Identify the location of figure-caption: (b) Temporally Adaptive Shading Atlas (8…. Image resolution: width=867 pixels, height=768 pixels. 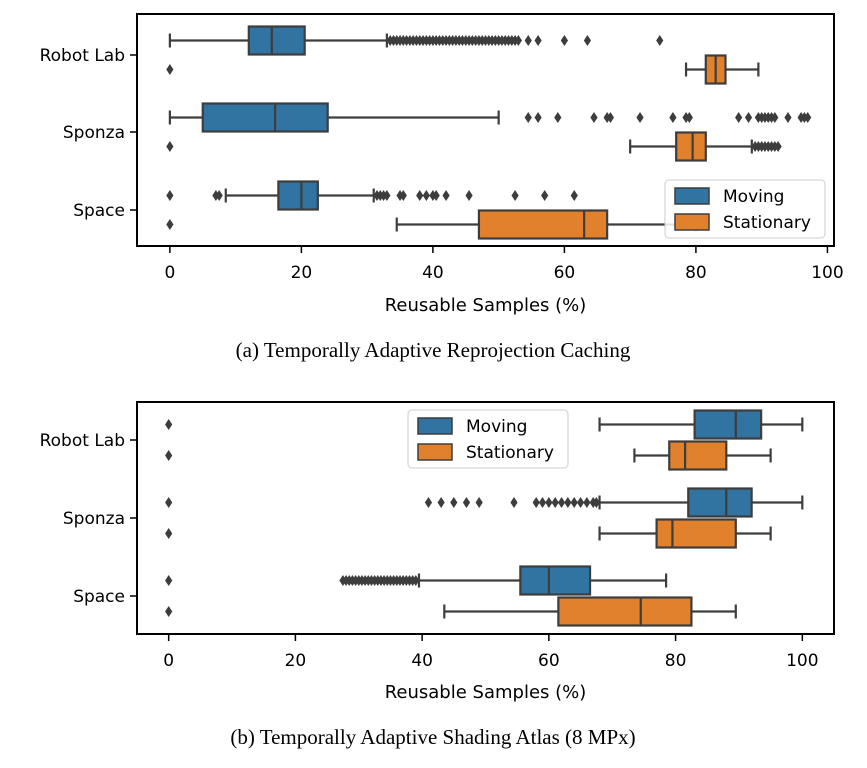
(432, 737).